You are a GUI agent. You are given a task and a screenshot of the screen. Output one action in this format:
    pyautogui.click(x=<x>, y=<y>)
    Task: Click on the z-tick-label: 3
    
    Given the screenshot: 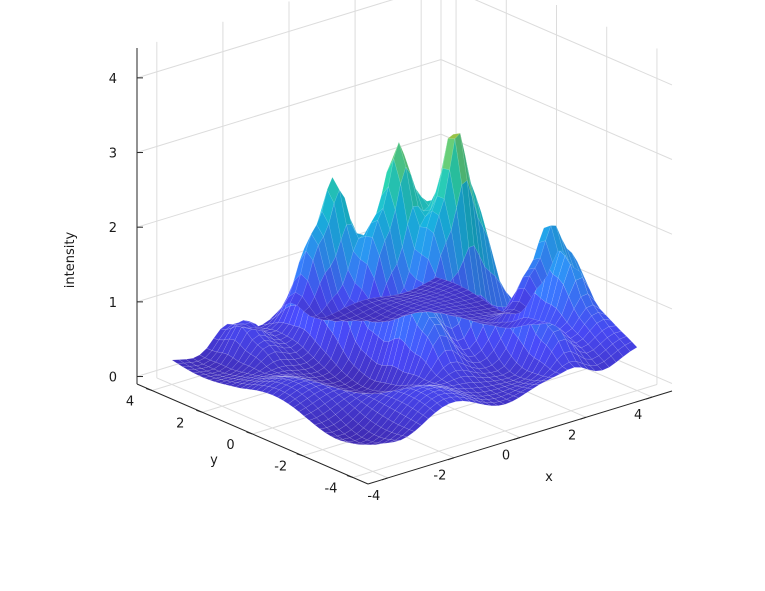 What is the action you would take?
    pyautogui.click(x=113, y=154)
    